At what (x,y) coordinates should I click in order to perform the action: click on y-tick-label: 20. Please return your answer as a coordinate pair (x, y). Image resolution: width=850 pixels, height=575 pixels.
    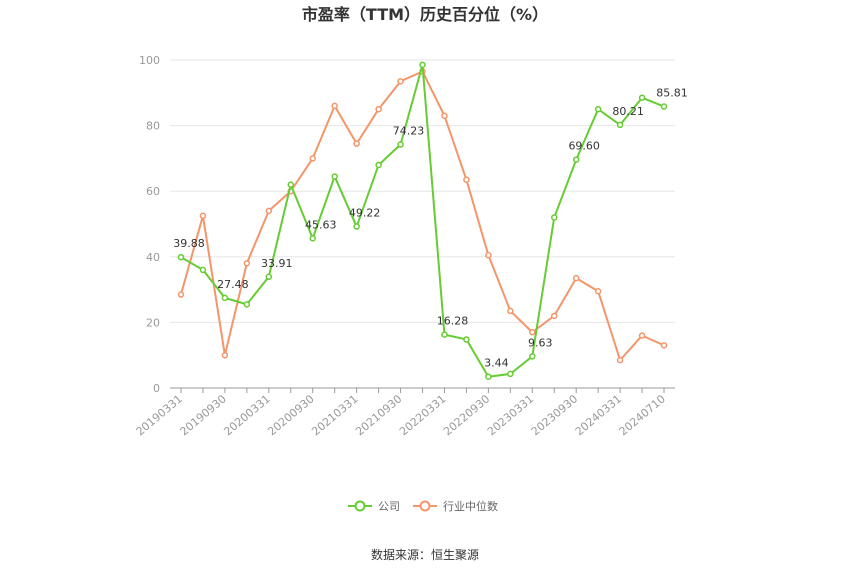
    Looking at the image, I should click on (153, 322).